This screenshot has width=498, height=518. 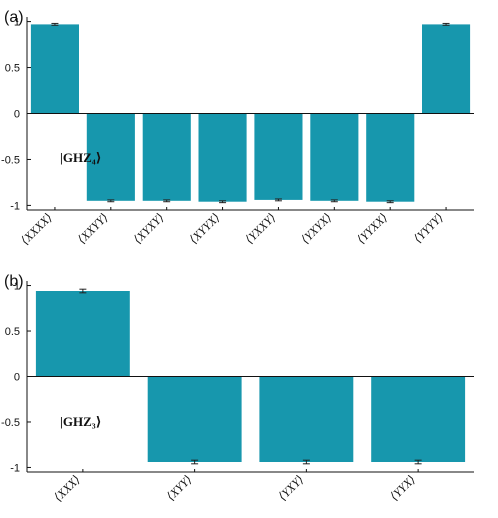 I want to click on category-label-8: ⟨YYYY⟩, so click(x=428, y=227).